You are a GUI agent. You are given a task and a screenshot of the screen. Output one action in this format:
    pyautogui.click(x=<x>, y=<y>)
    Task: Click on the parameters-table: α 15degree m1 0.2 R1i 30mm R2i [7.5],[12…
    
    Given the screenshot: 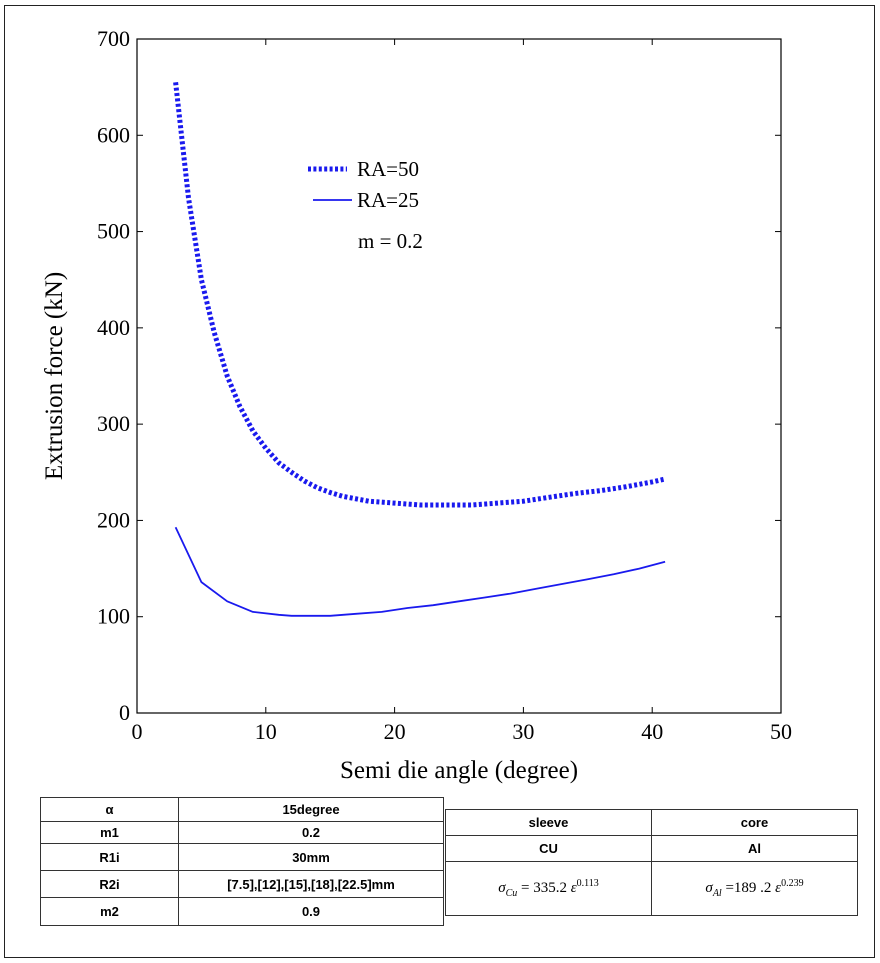 What is the action you would take?
    pyautogui.click(x=242, y=861)
    